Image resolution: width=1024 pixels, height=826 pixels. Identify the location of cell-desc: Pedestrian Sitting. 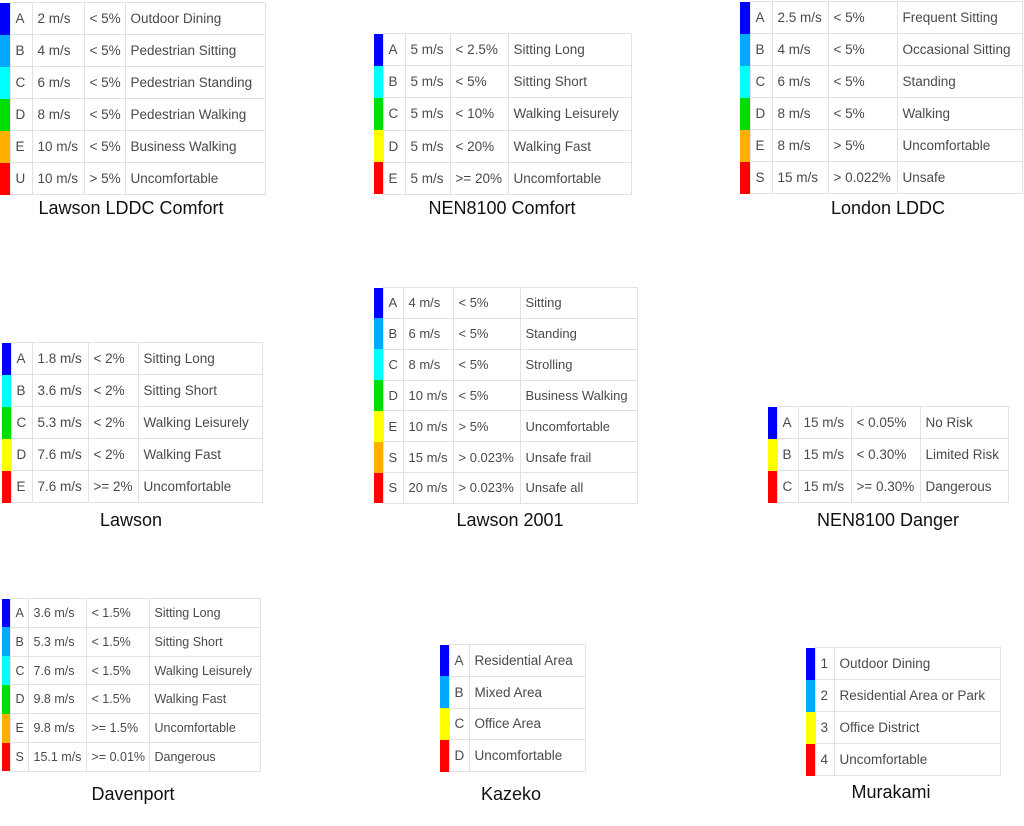
(195, 50).